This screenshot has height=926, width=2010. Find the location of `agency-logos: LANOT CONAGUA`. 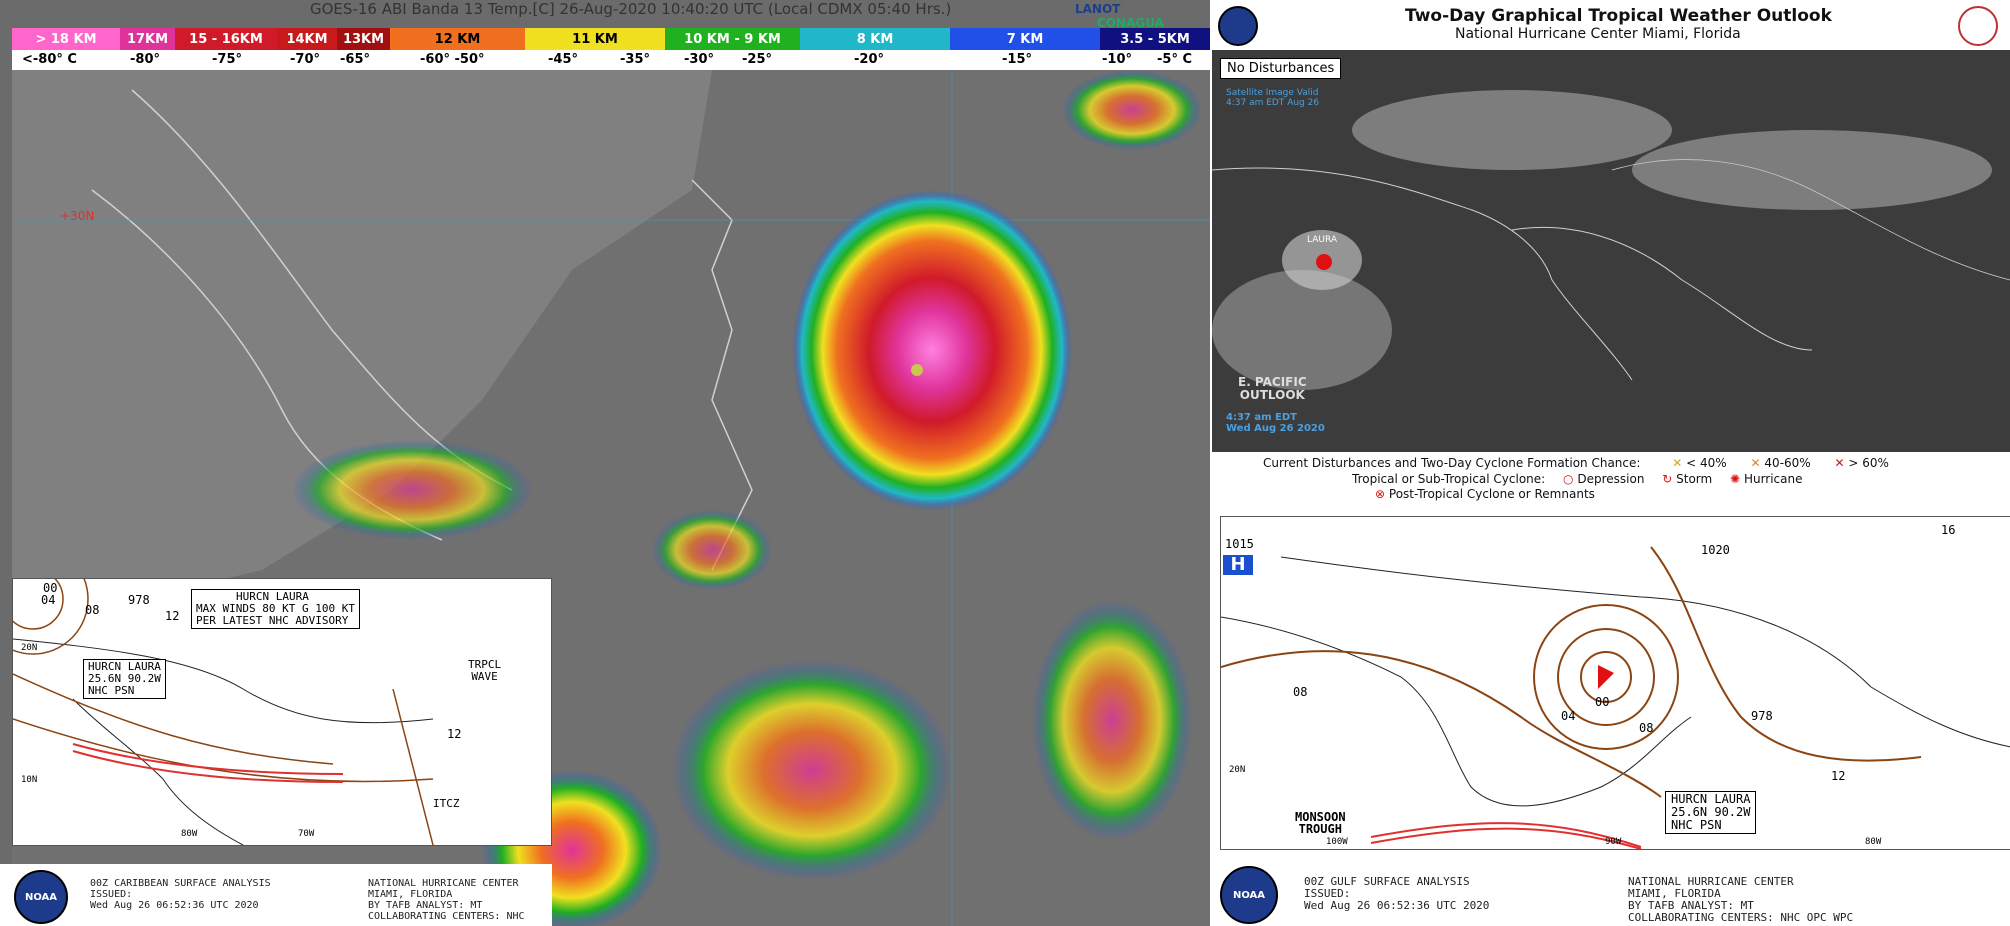

agency-logos: LANOT CONAGUA is located at coordinates (1142, 16).